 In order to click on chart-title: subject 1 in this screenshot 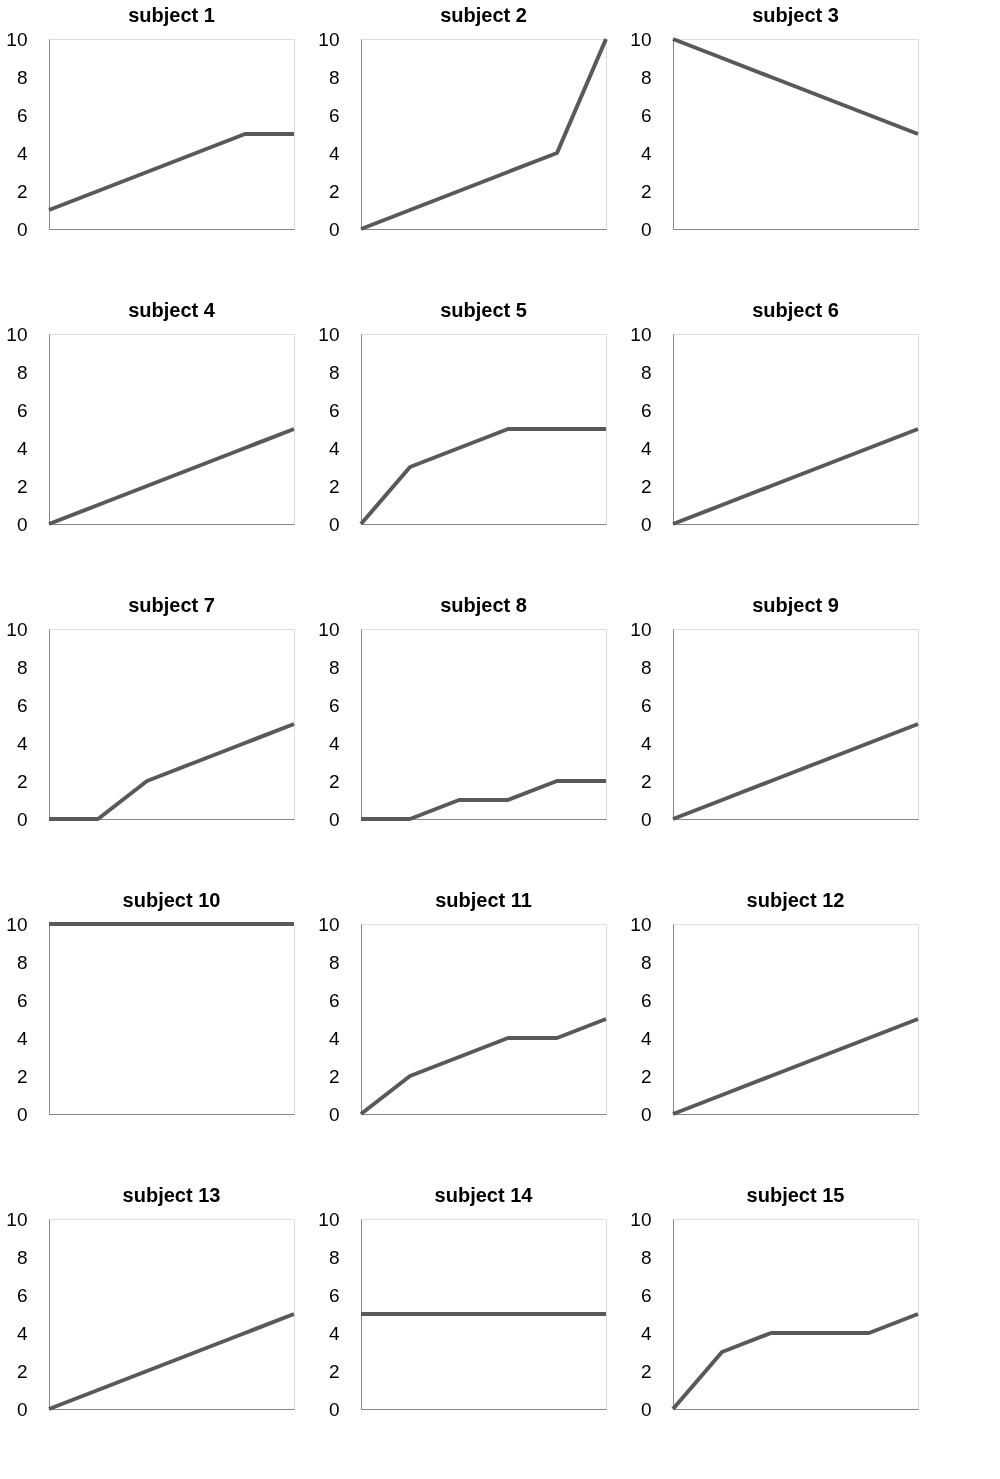, I will do `click(171, 15)`.